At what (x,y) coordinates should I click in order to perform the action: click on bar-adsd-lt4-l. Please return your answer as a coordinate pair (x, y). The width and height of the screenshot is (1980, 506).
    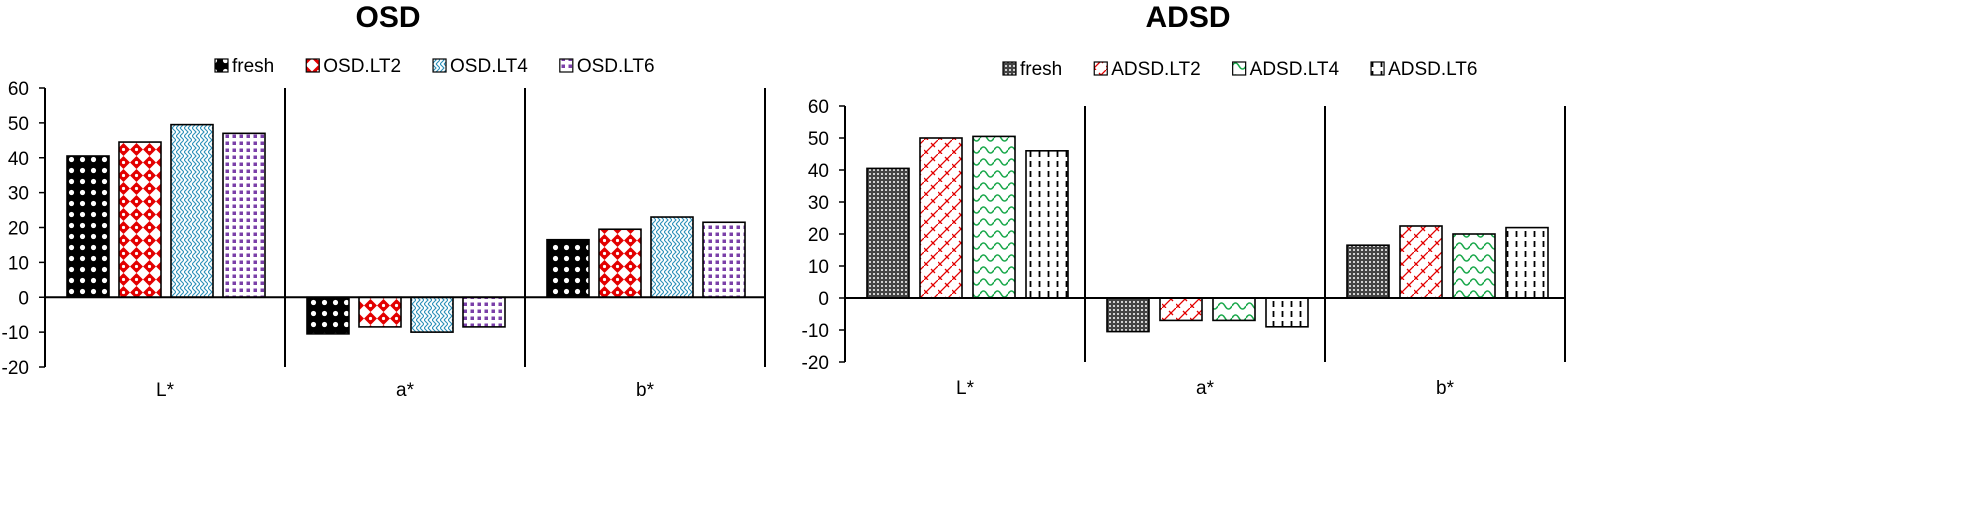
    Looking at the image, I should click on (994, 217).